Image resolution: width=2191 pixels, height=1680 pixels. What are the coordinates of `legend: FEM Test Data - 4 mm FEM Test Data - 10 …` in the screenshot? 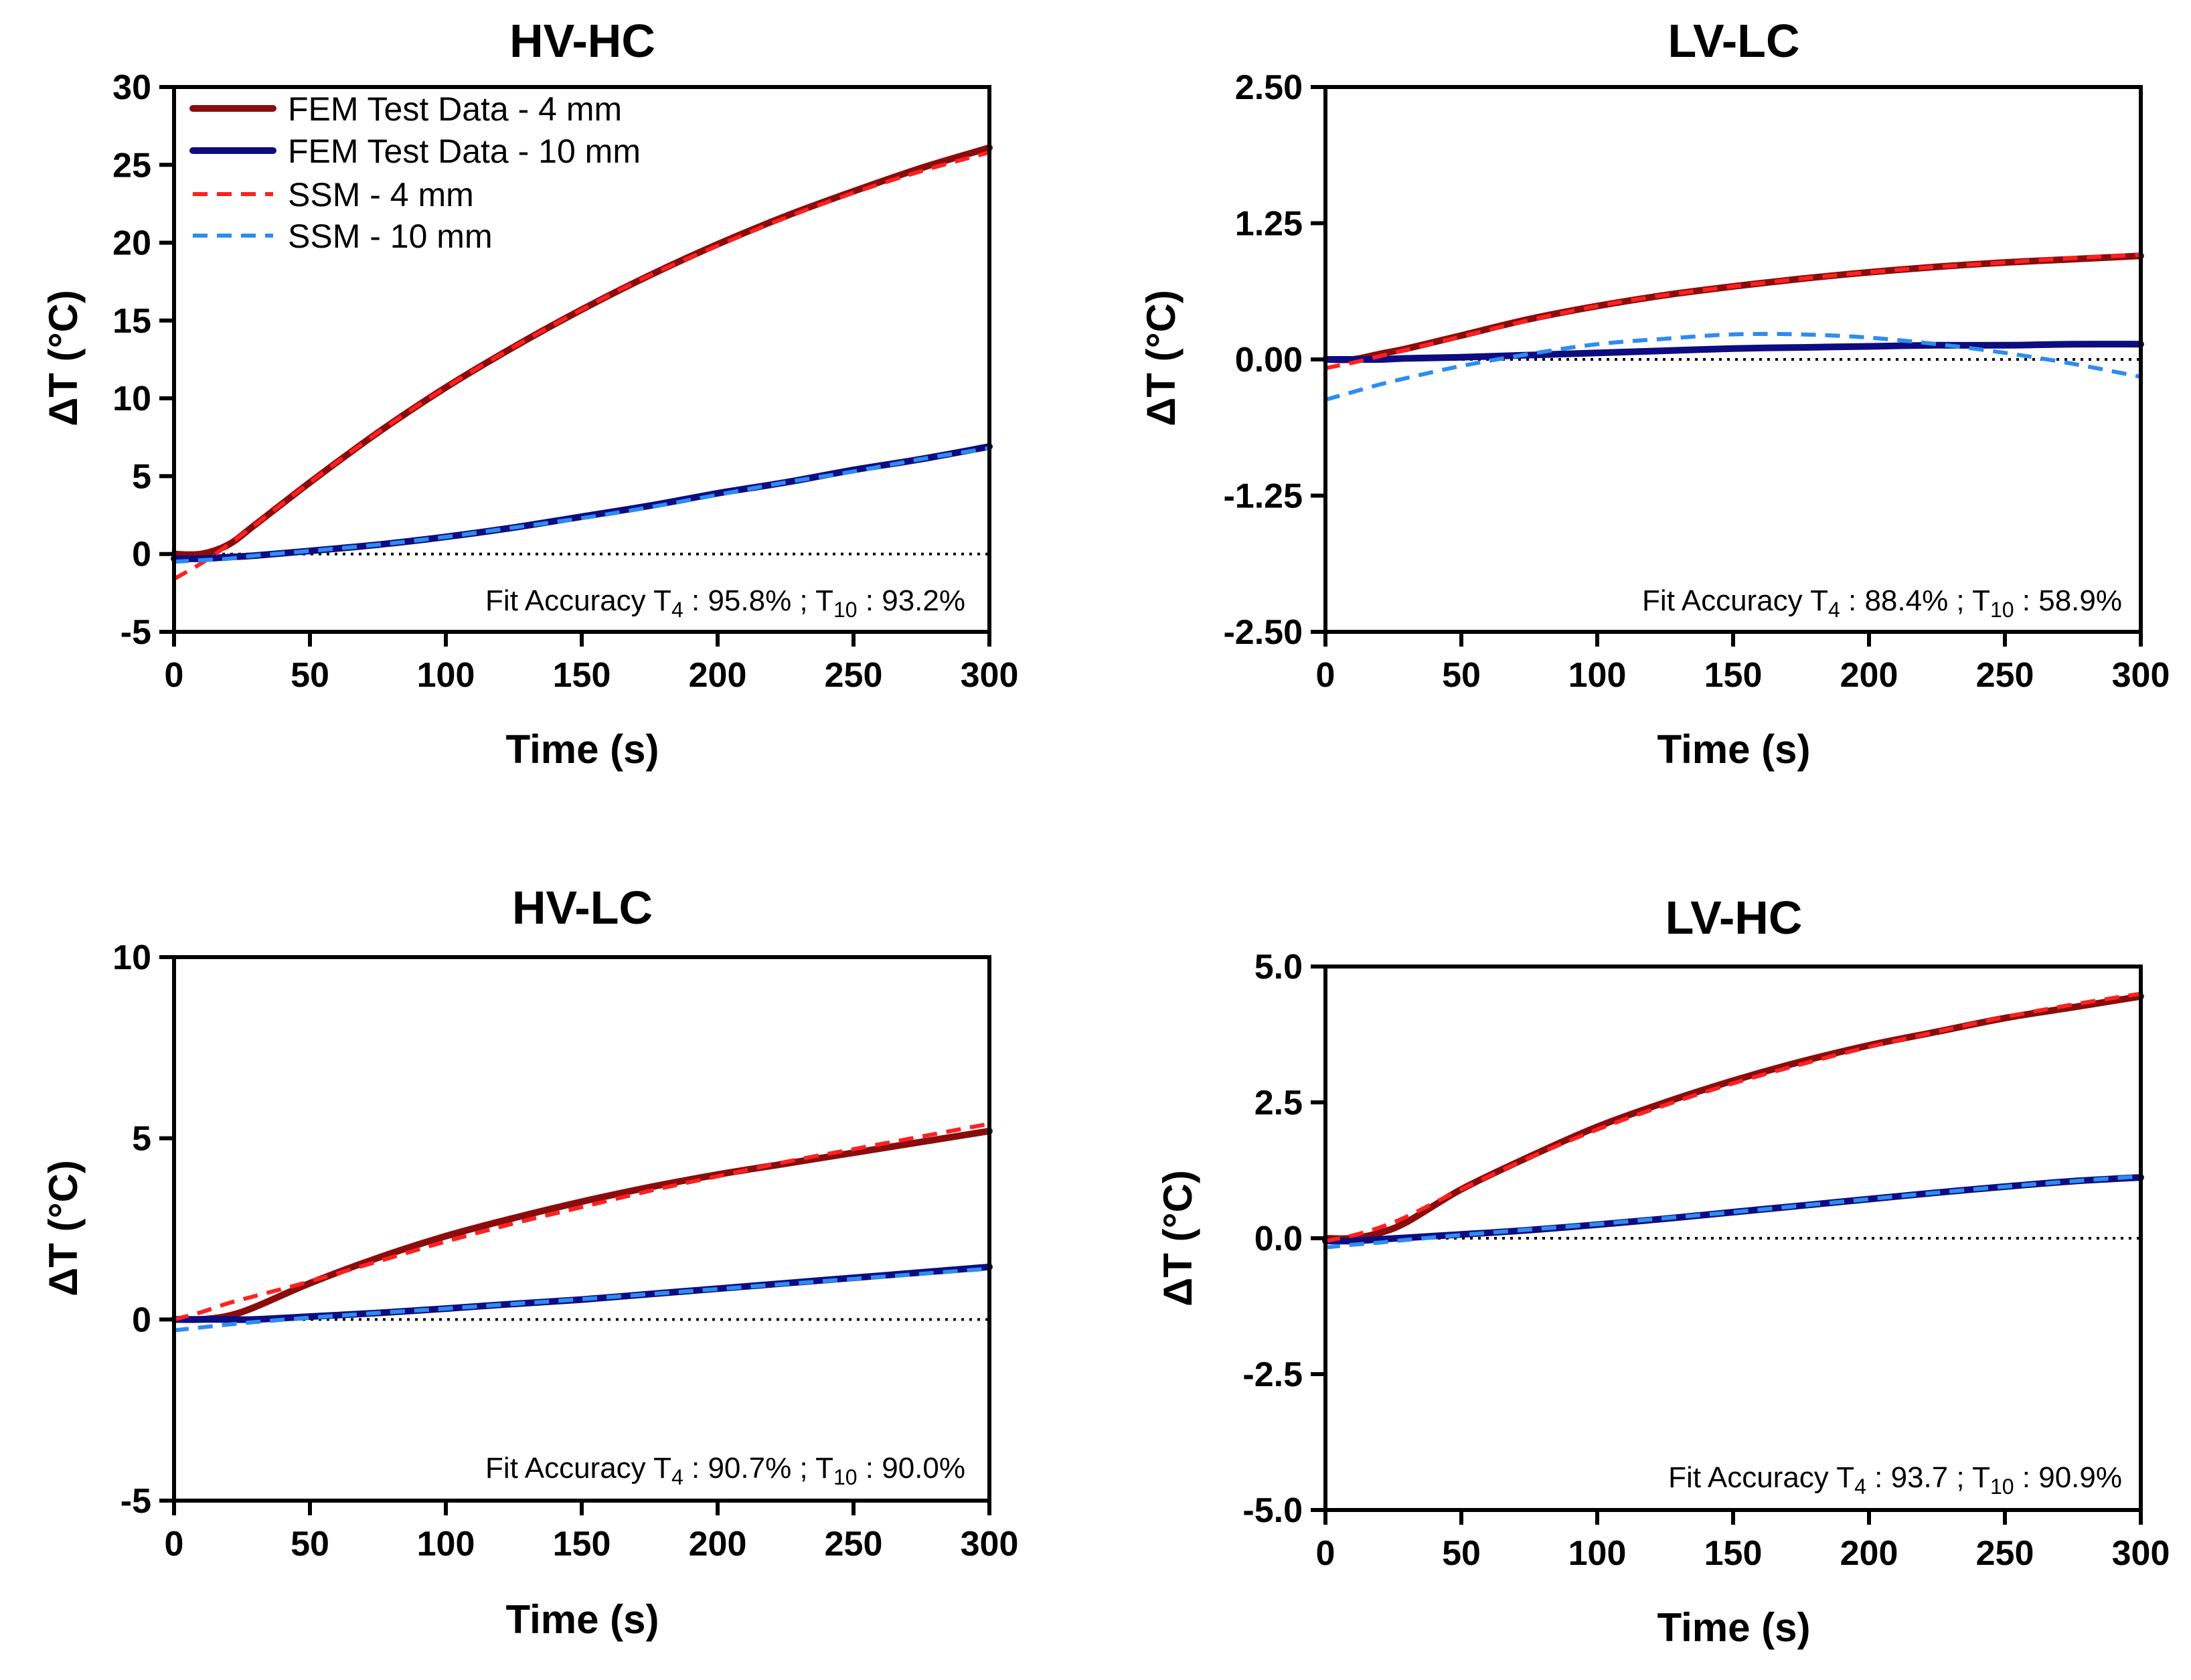 It's located at (415, 172).